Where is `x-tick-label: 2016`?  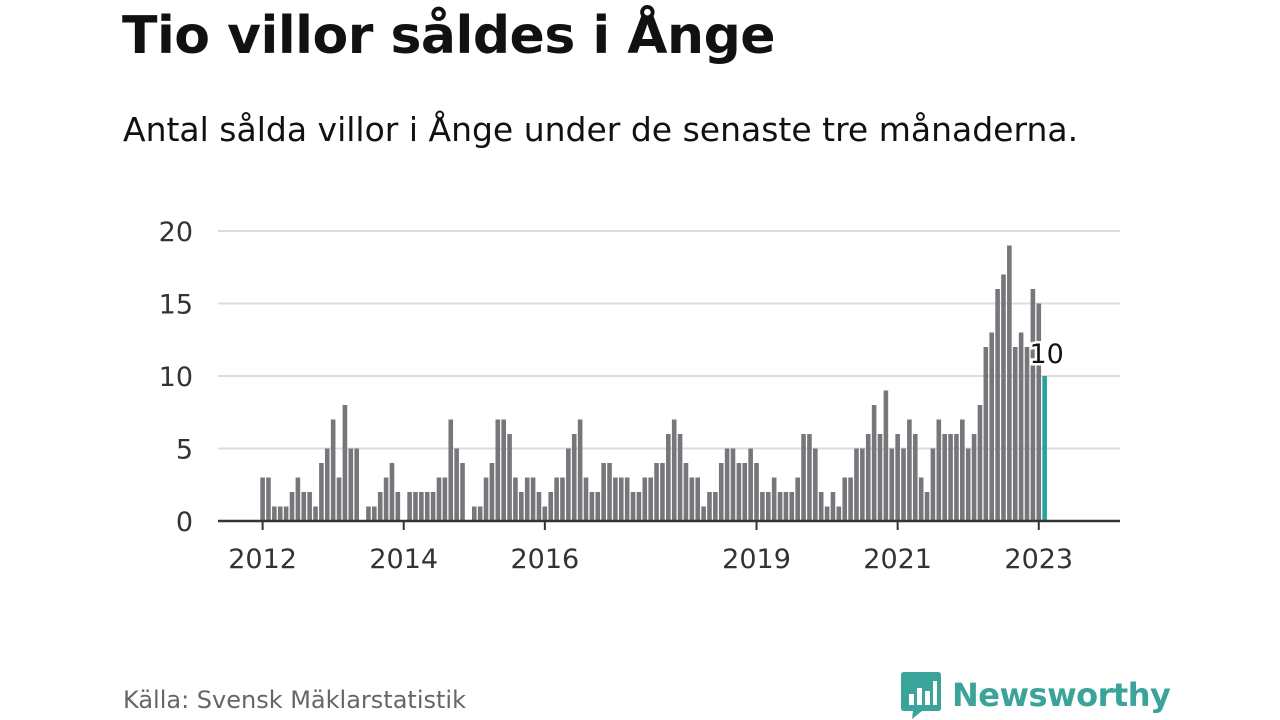 x-tick-label: 2016 is located at coordinates (544, 559).